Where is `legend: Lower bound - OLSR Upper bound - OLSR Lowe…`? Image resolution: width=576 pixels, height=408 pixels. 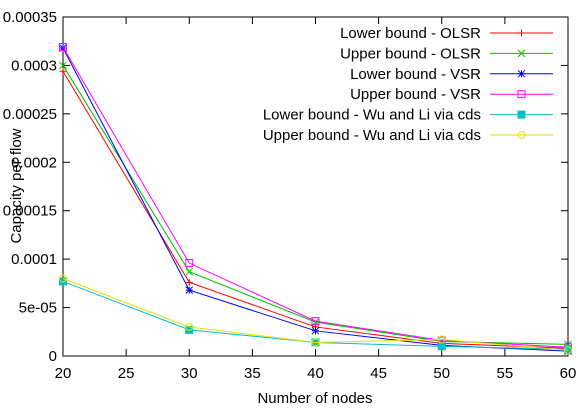
legend: Lower bound - OLSR Upper bound - OLSR Lowe… is located at coordinates (408, 84).